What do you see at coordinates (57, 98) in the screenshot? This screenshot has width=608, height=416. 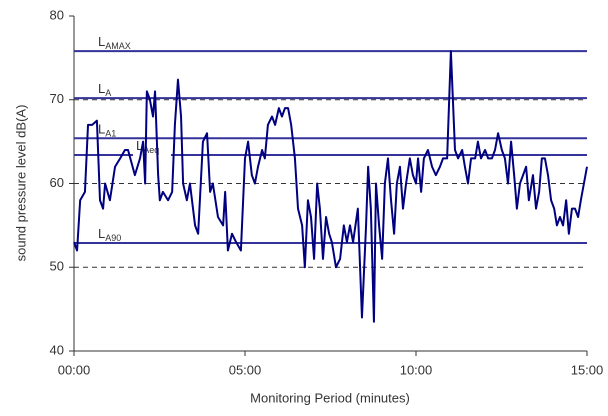 I see `y-tick-label: 70` at bounding box center [57, 98].